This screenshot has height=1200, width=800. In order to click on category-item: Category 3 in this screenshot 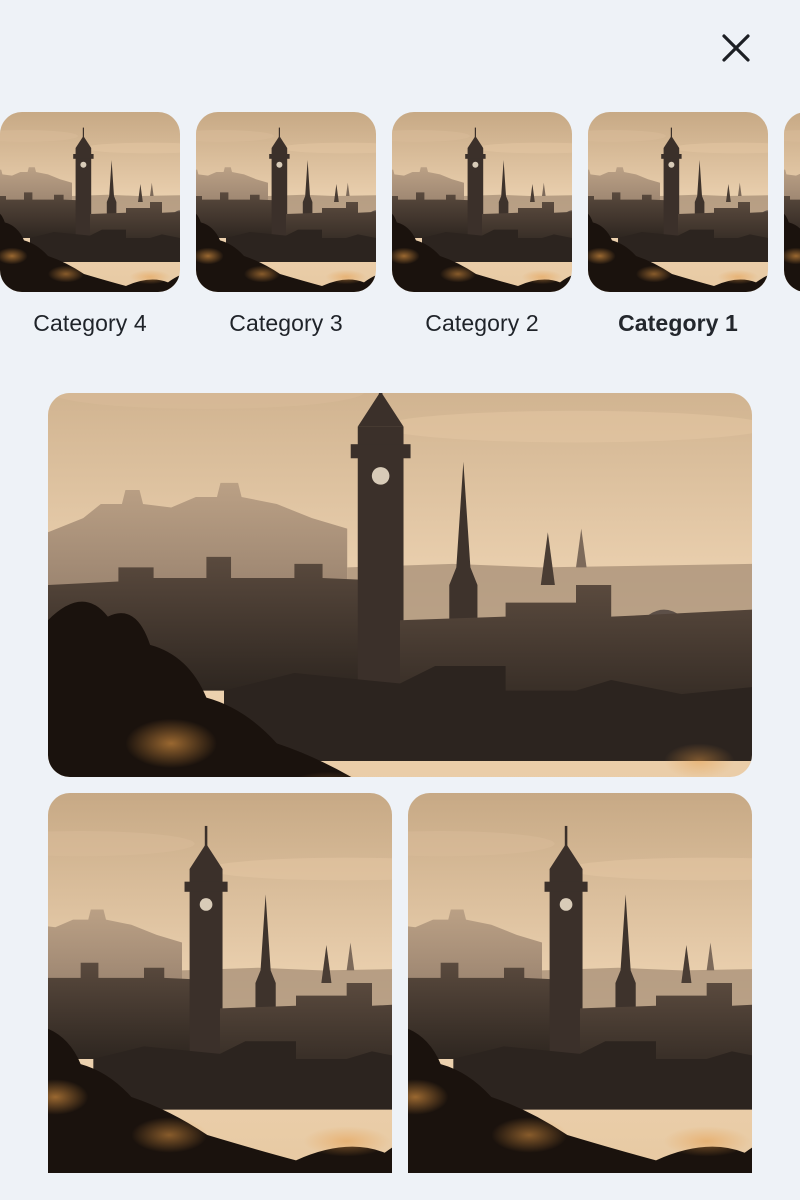, I will do `click(286, 224)`.